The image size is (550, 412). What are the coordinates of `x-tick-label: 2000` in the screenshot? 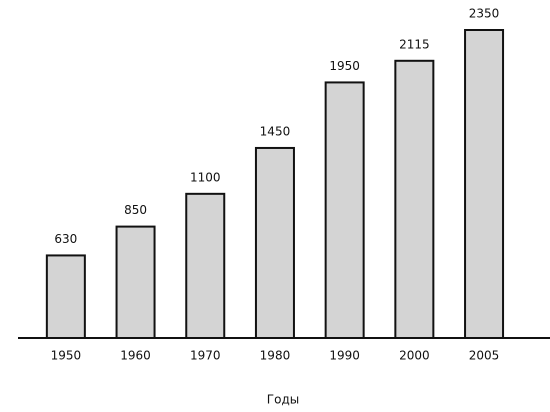 It's located at (414, 356).